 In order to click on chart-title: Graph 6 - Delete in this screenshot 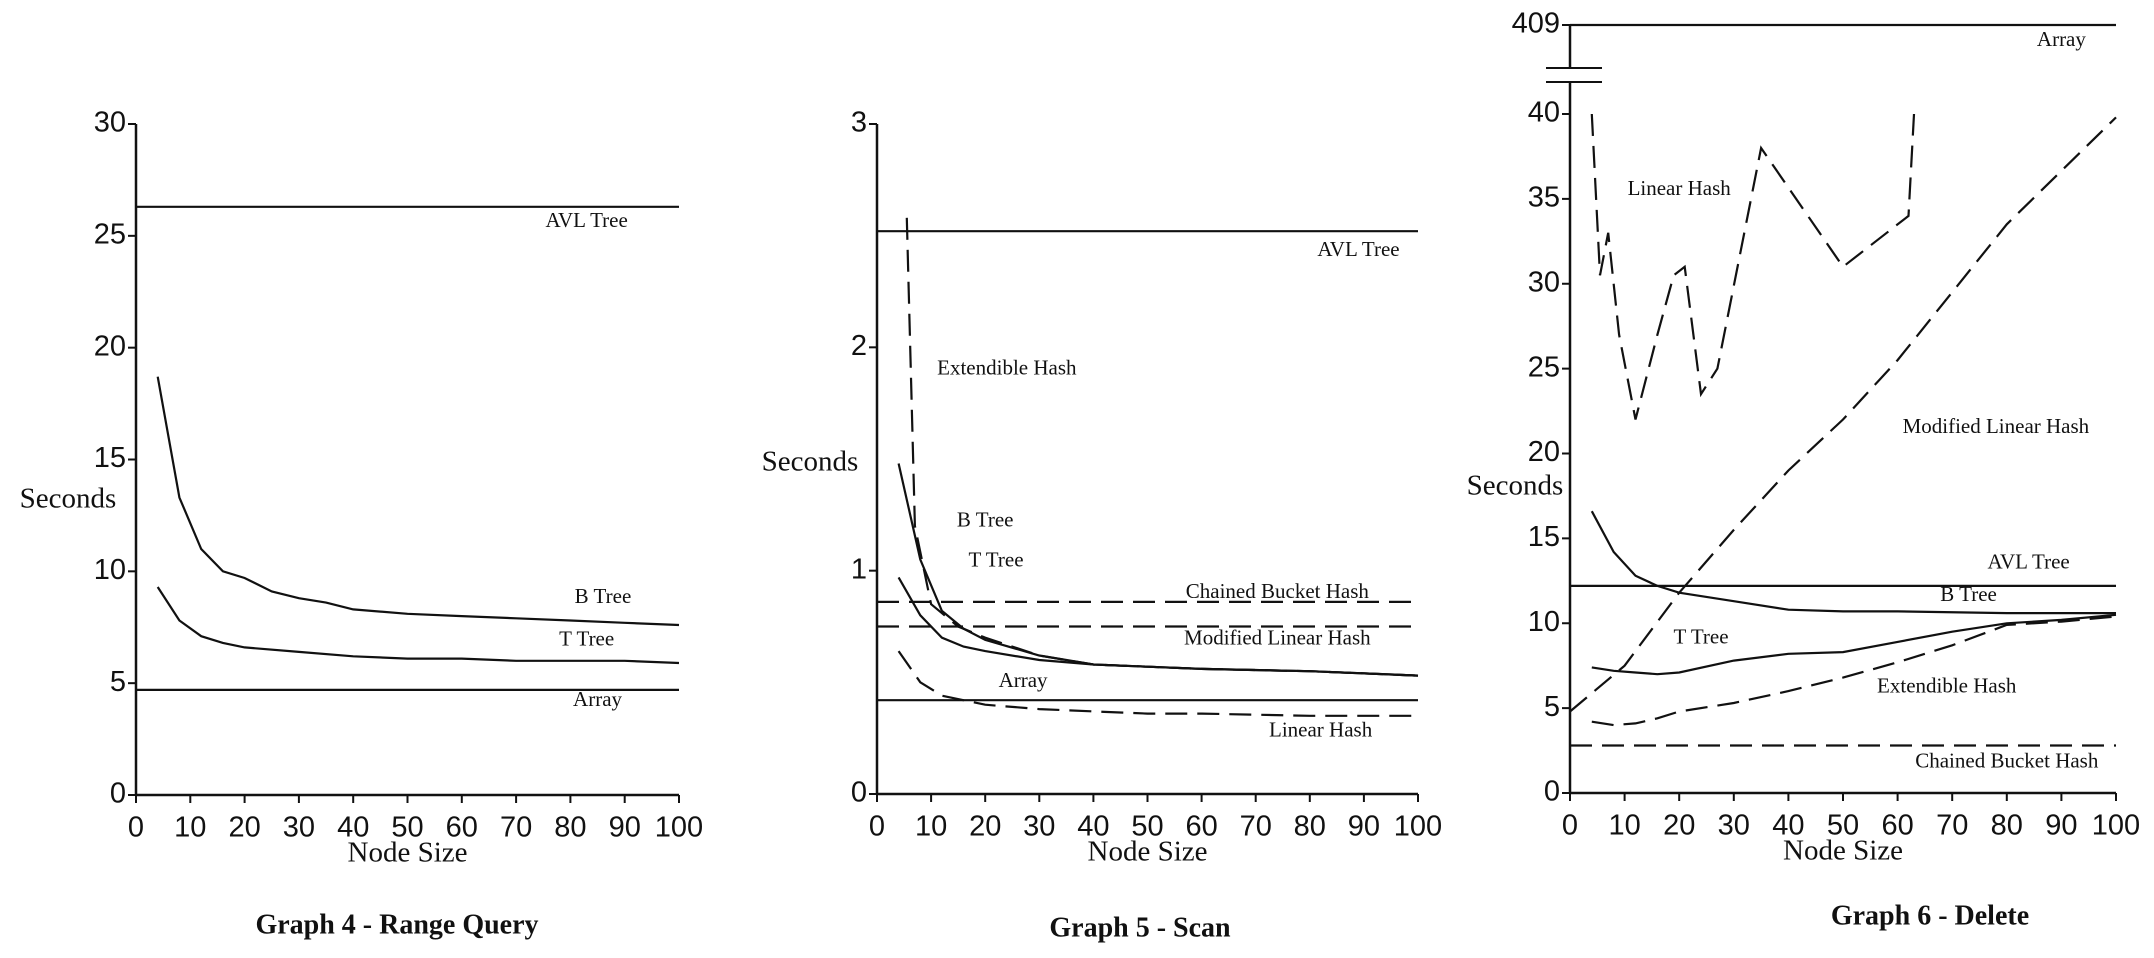, I will do `click(1930, 915)`.